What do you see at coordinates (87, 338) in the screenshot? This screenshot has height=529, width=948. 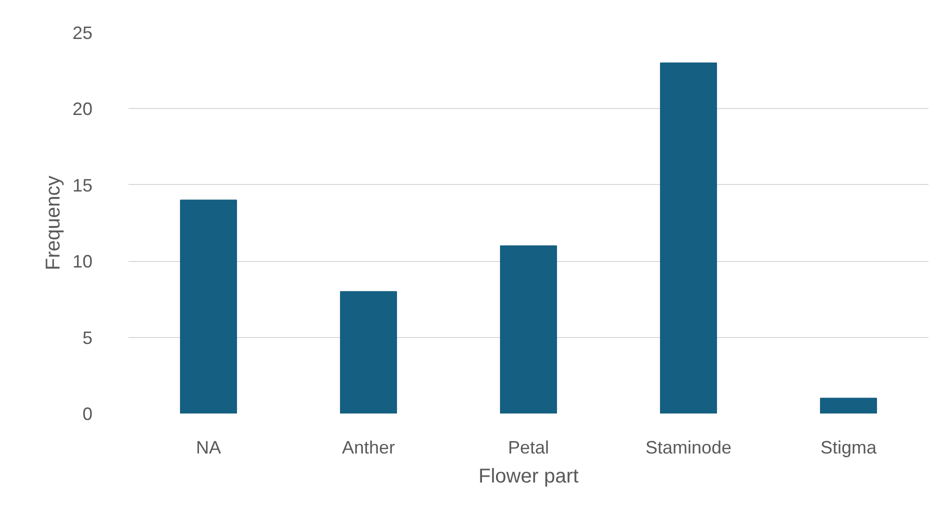 I see `y-tick-label: 5` at bounding box center [87, 338].